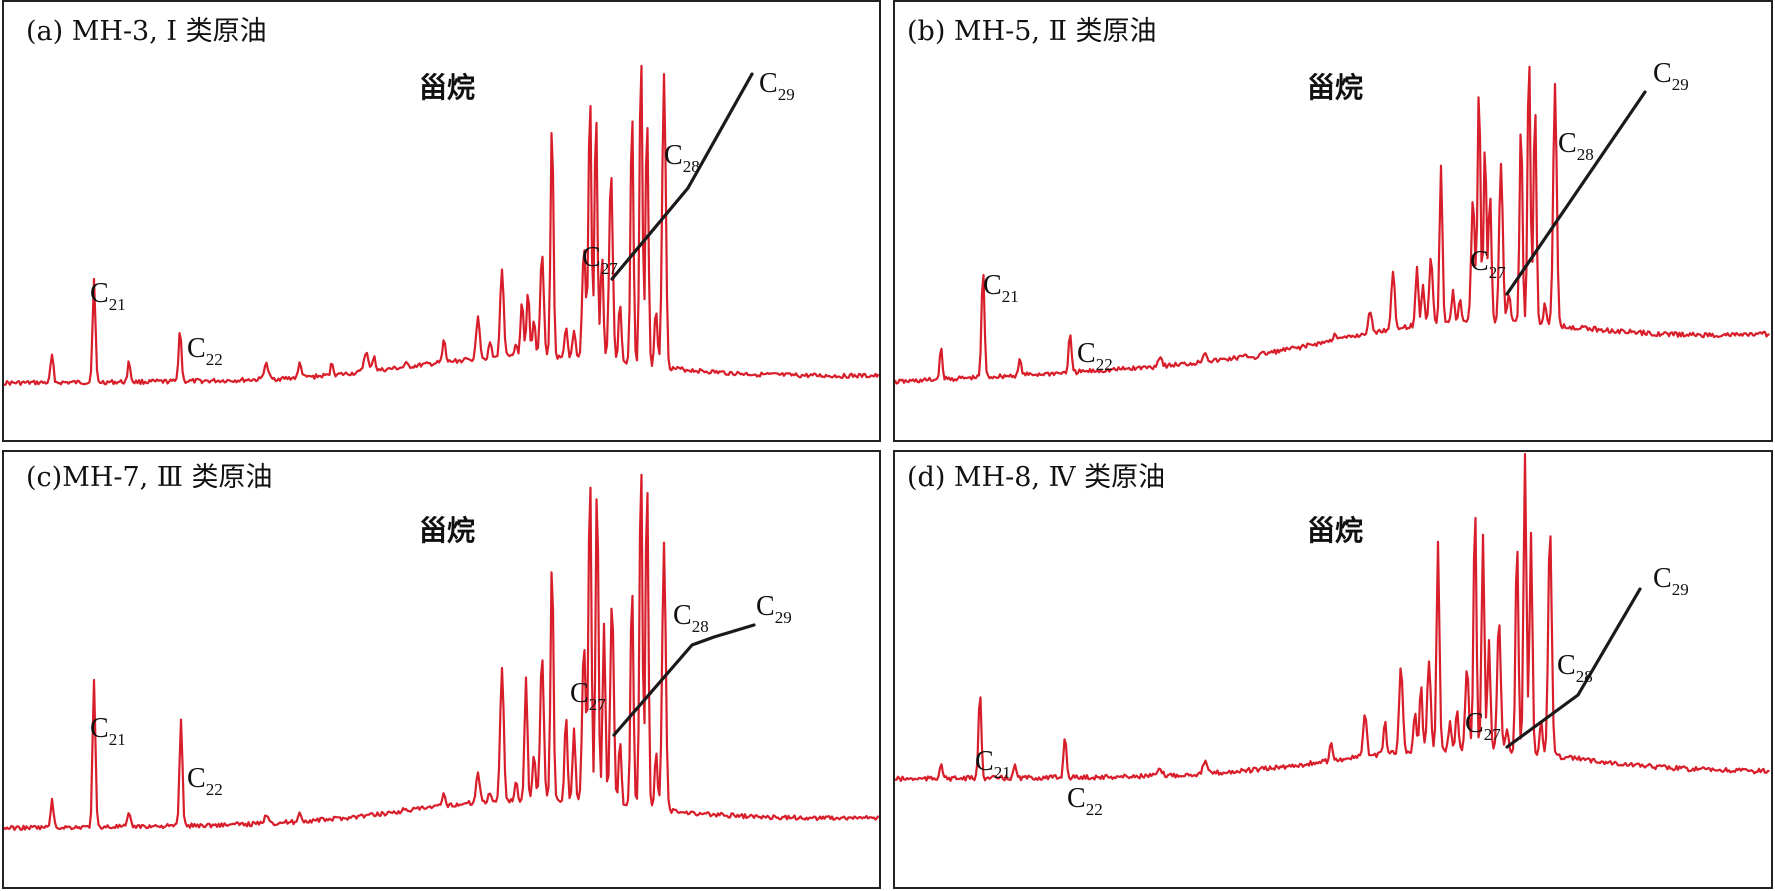 The image size is (1775, 891). What do you see at coordinates (1032, 31) in the screenshot?
I see `panel-title: (b) MH-5, Ⅱ 类原油` at bounding box center [1032, 31].